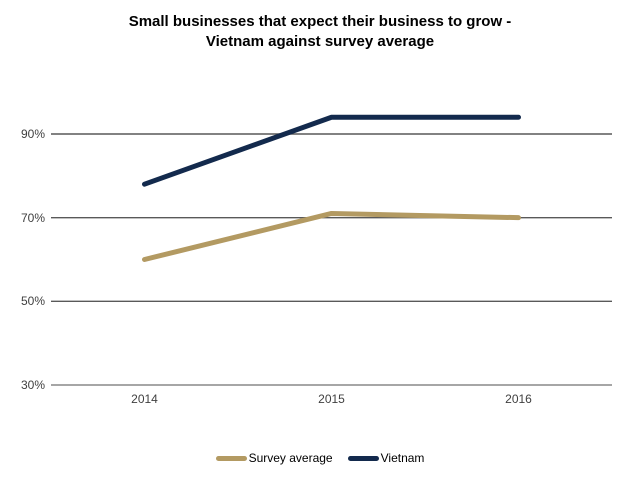 Image resolution: width=640 pixels, height=481 pixels. Describe the element at coordinates (402, 458) in the screenshot. I see `legend-label-vietnam: Vietnam` at that location.